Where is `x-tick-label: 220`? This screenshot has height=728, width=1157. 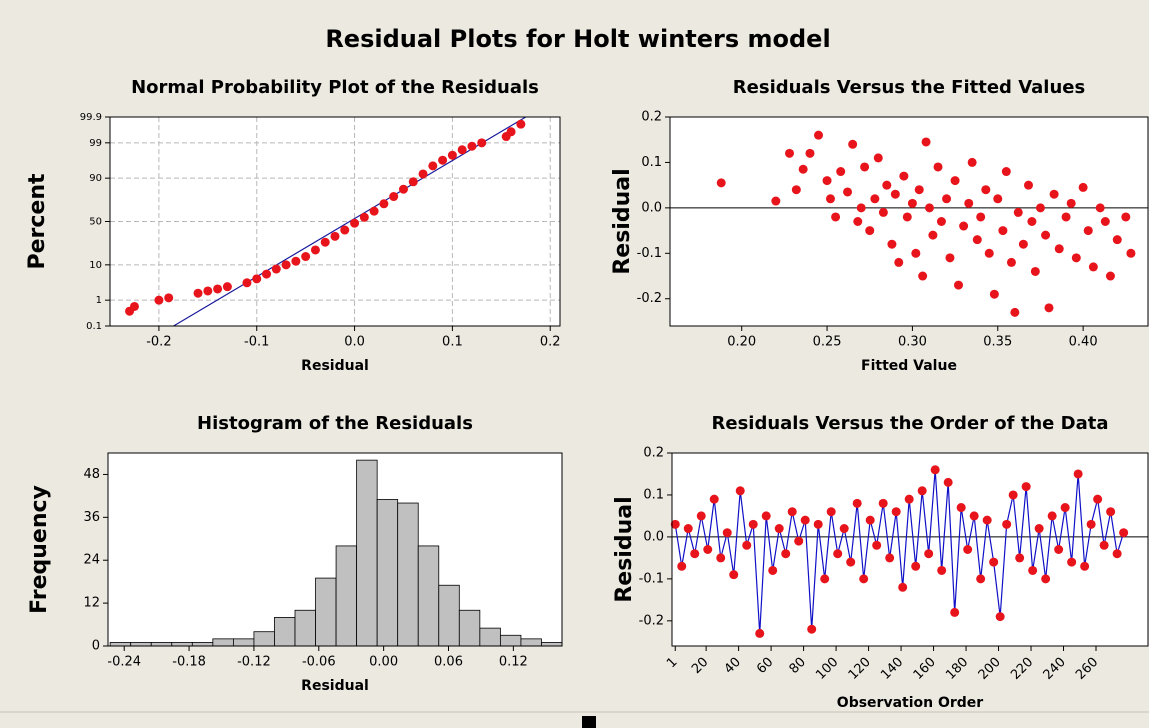 x-tick-label: 220 is located at coordinates (1022, 669).